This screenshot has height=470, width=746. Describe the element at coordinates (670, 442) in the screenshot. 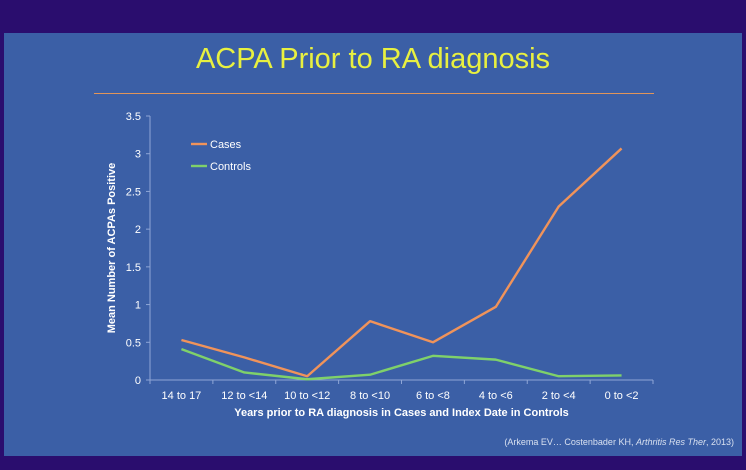

I see `citation-journal: Arthritis Res Ther` at that location.